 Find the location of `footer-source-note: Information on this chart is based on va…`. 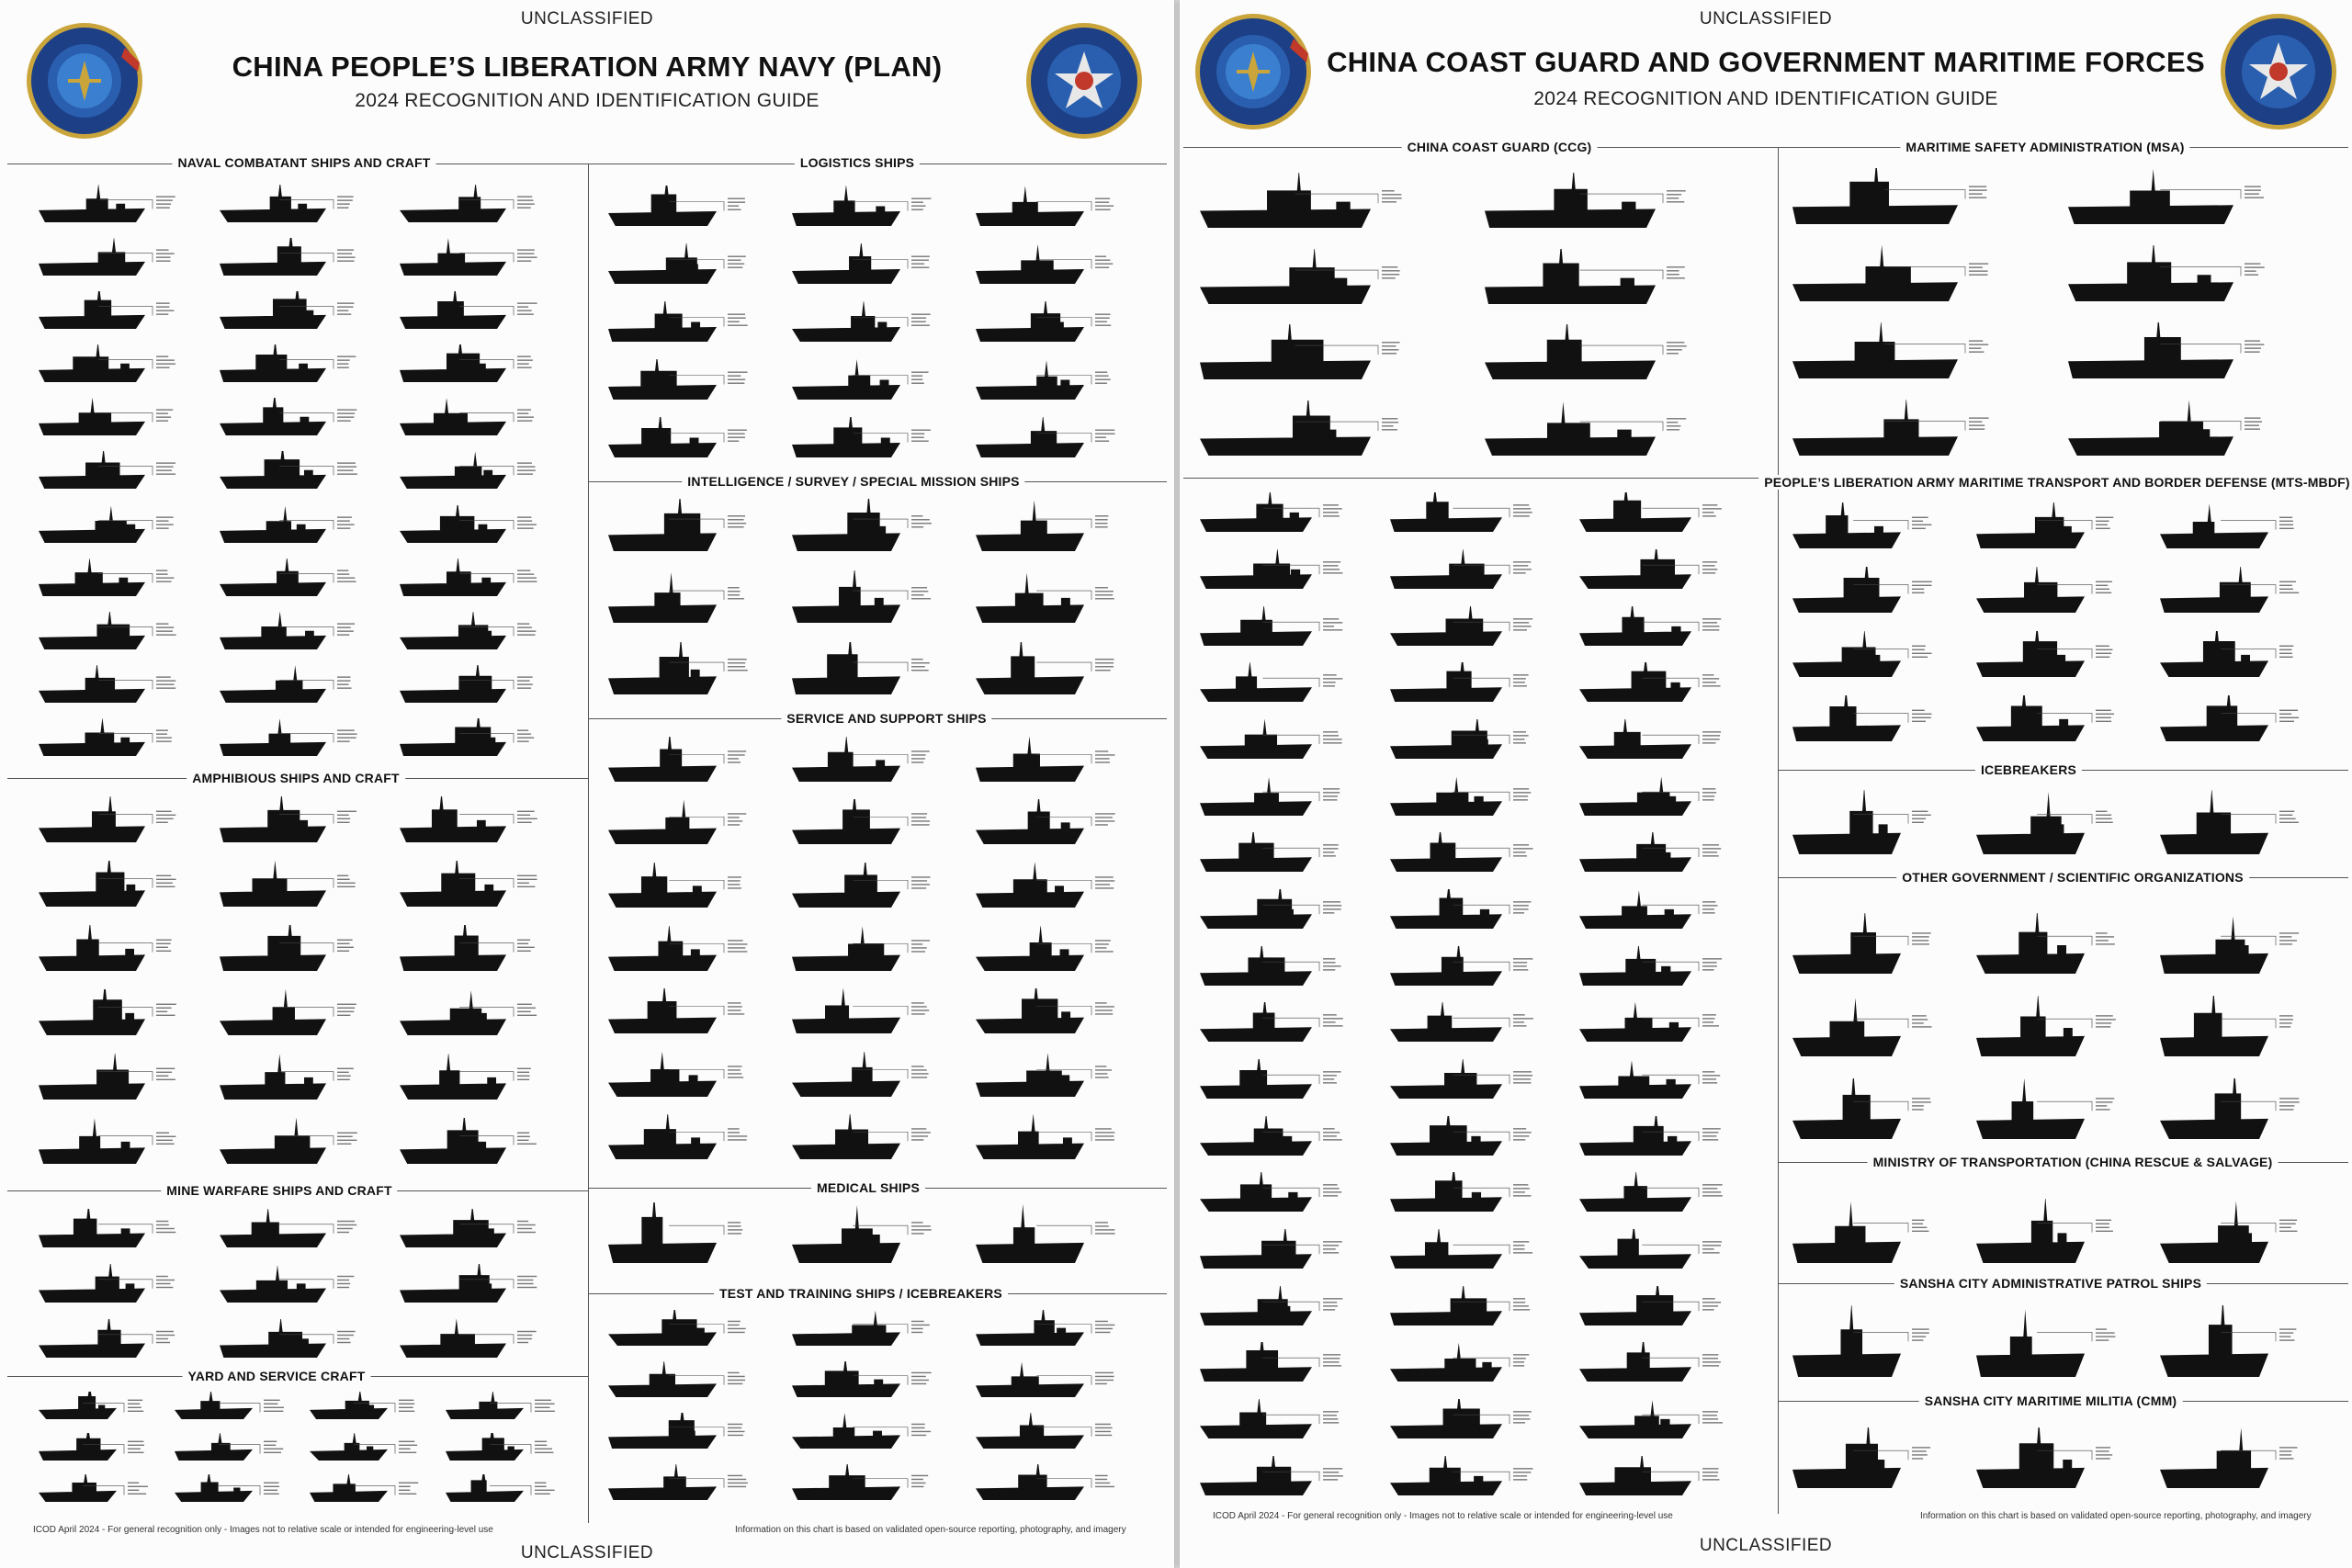

footer-source-note: Information on this chart is based on va… is located at coordinates (2116, 1516).